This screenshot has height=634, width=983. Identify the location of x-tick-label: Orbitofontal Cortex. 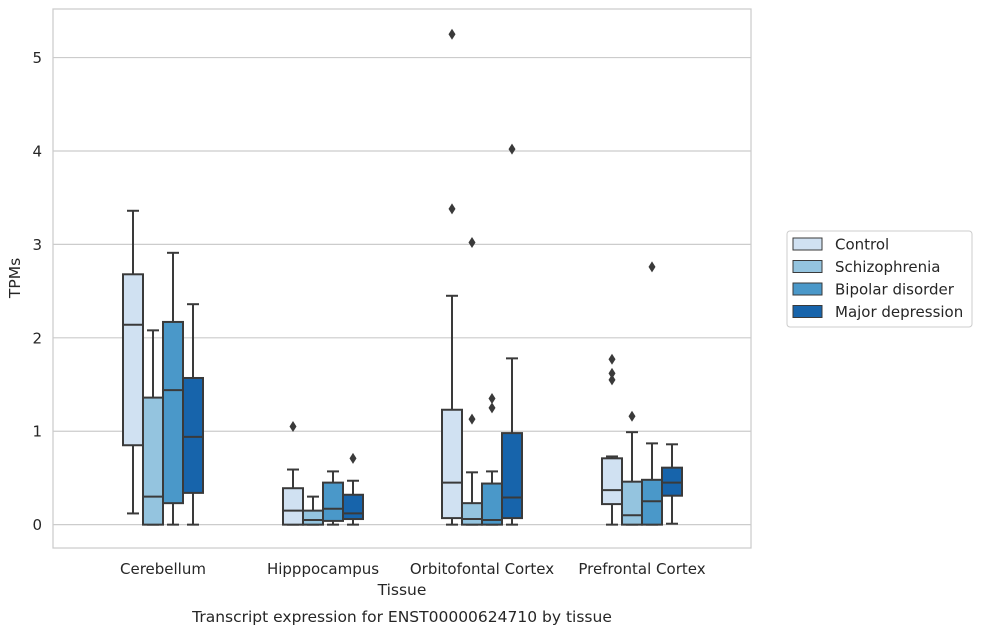
(482, 569).